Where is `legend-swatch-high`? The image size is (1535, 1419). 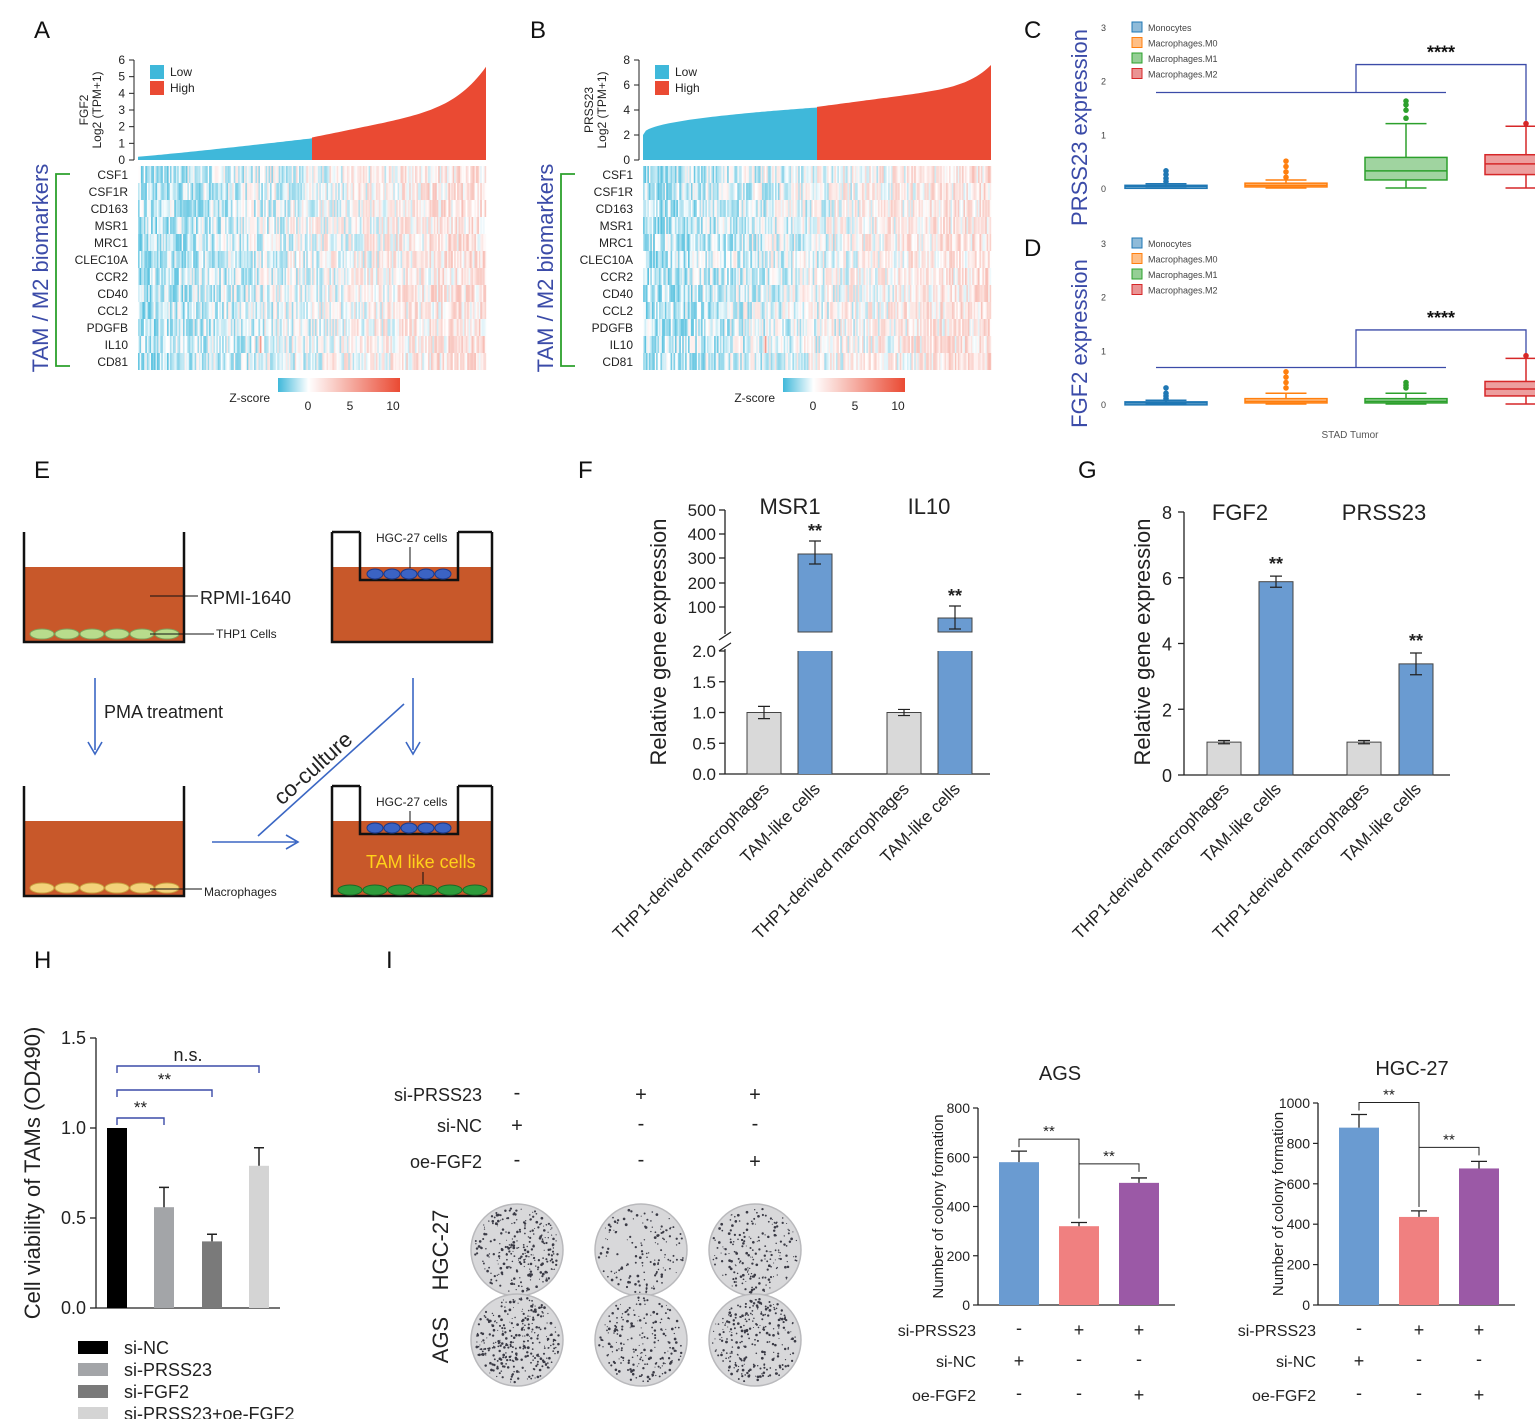
legend-swatch-high is located at coordinates (662, 88).